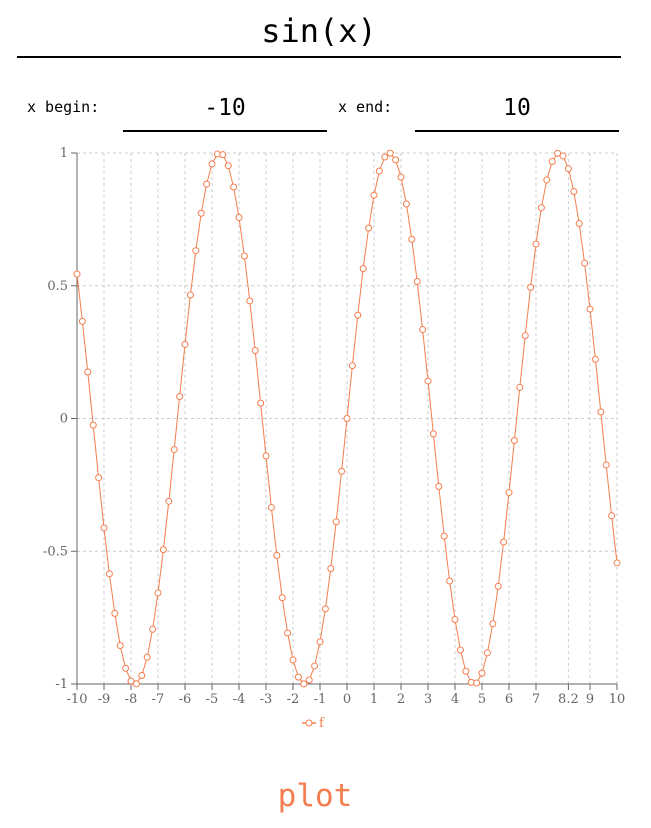  Describe the element at coordinates (212, 699) in the screenshot. I see `x-tick-label: -5` at that location.